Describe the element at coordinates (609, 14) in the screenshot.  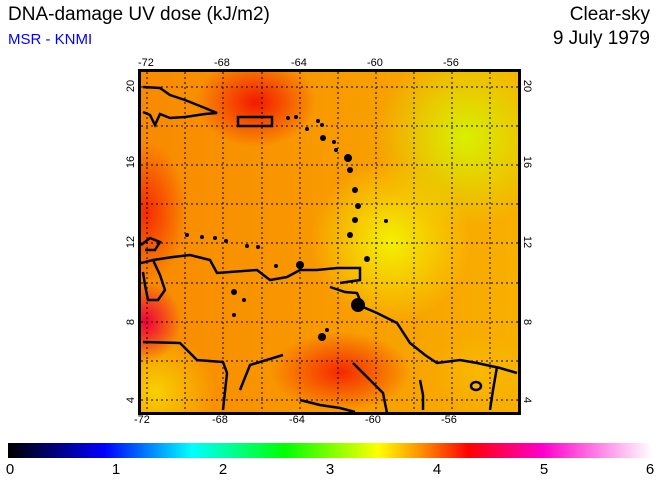
I see `condition-label: Clear-sky` at that location.